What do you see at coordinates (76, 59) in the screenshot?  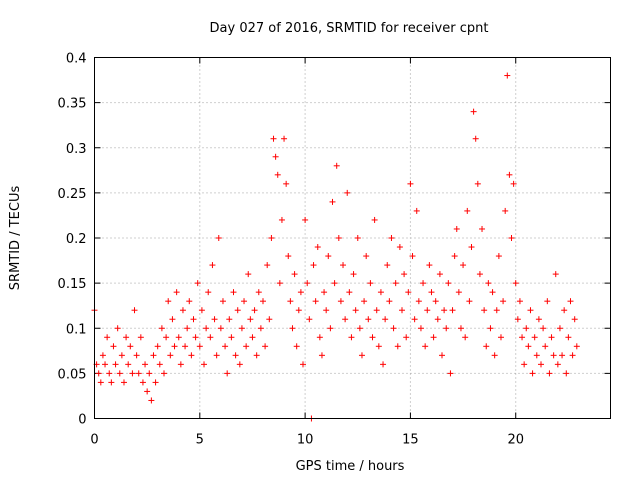 I see `y-tick-label: 0.4` at bounding box center [76, 59].